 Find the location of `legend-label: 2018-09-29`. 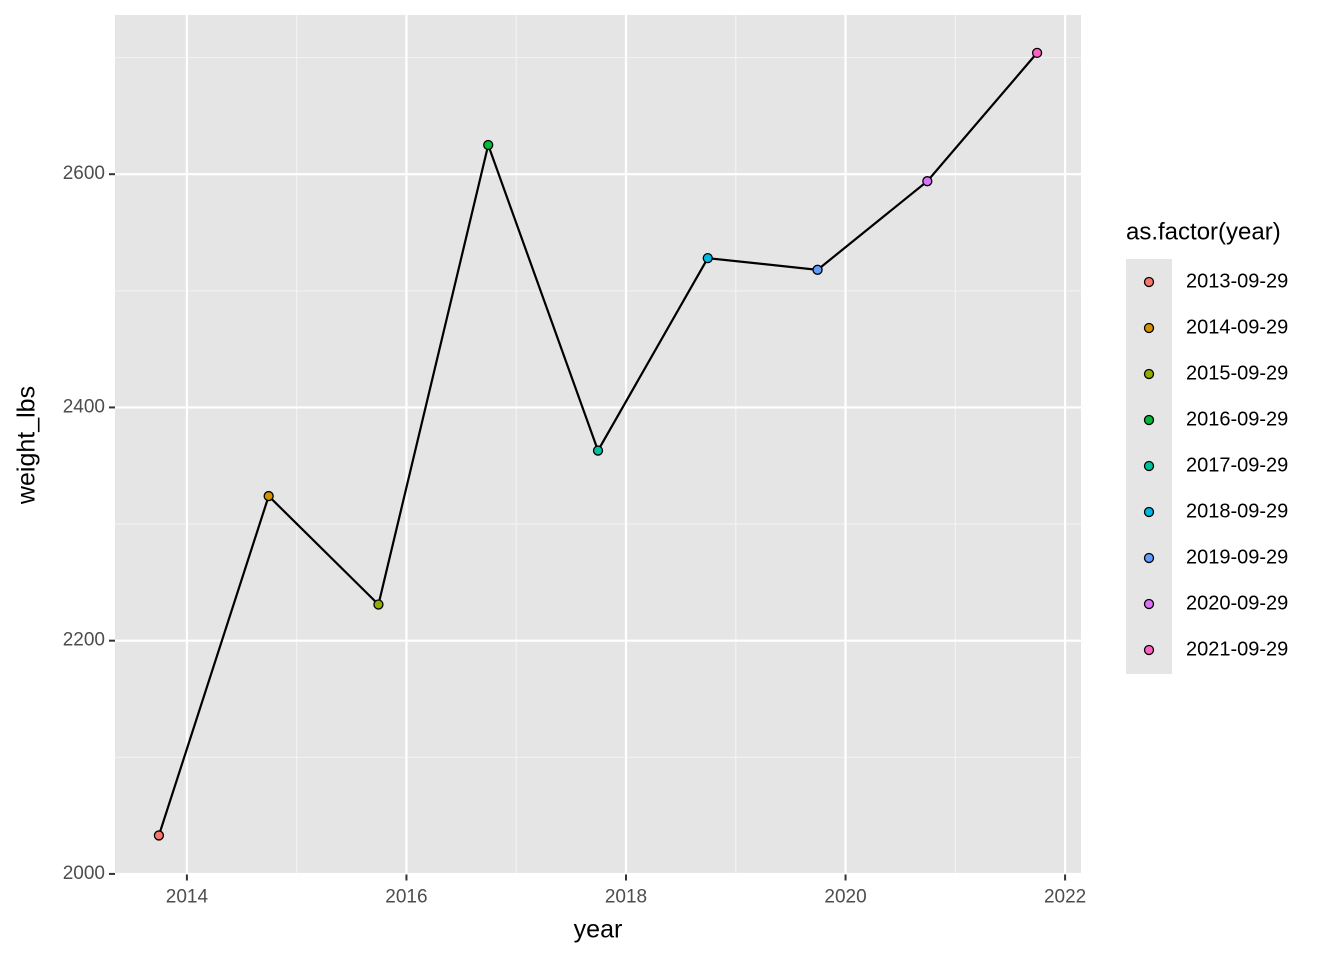

legend-label: 2018-09-29 is located at coordinates (1237, 511).